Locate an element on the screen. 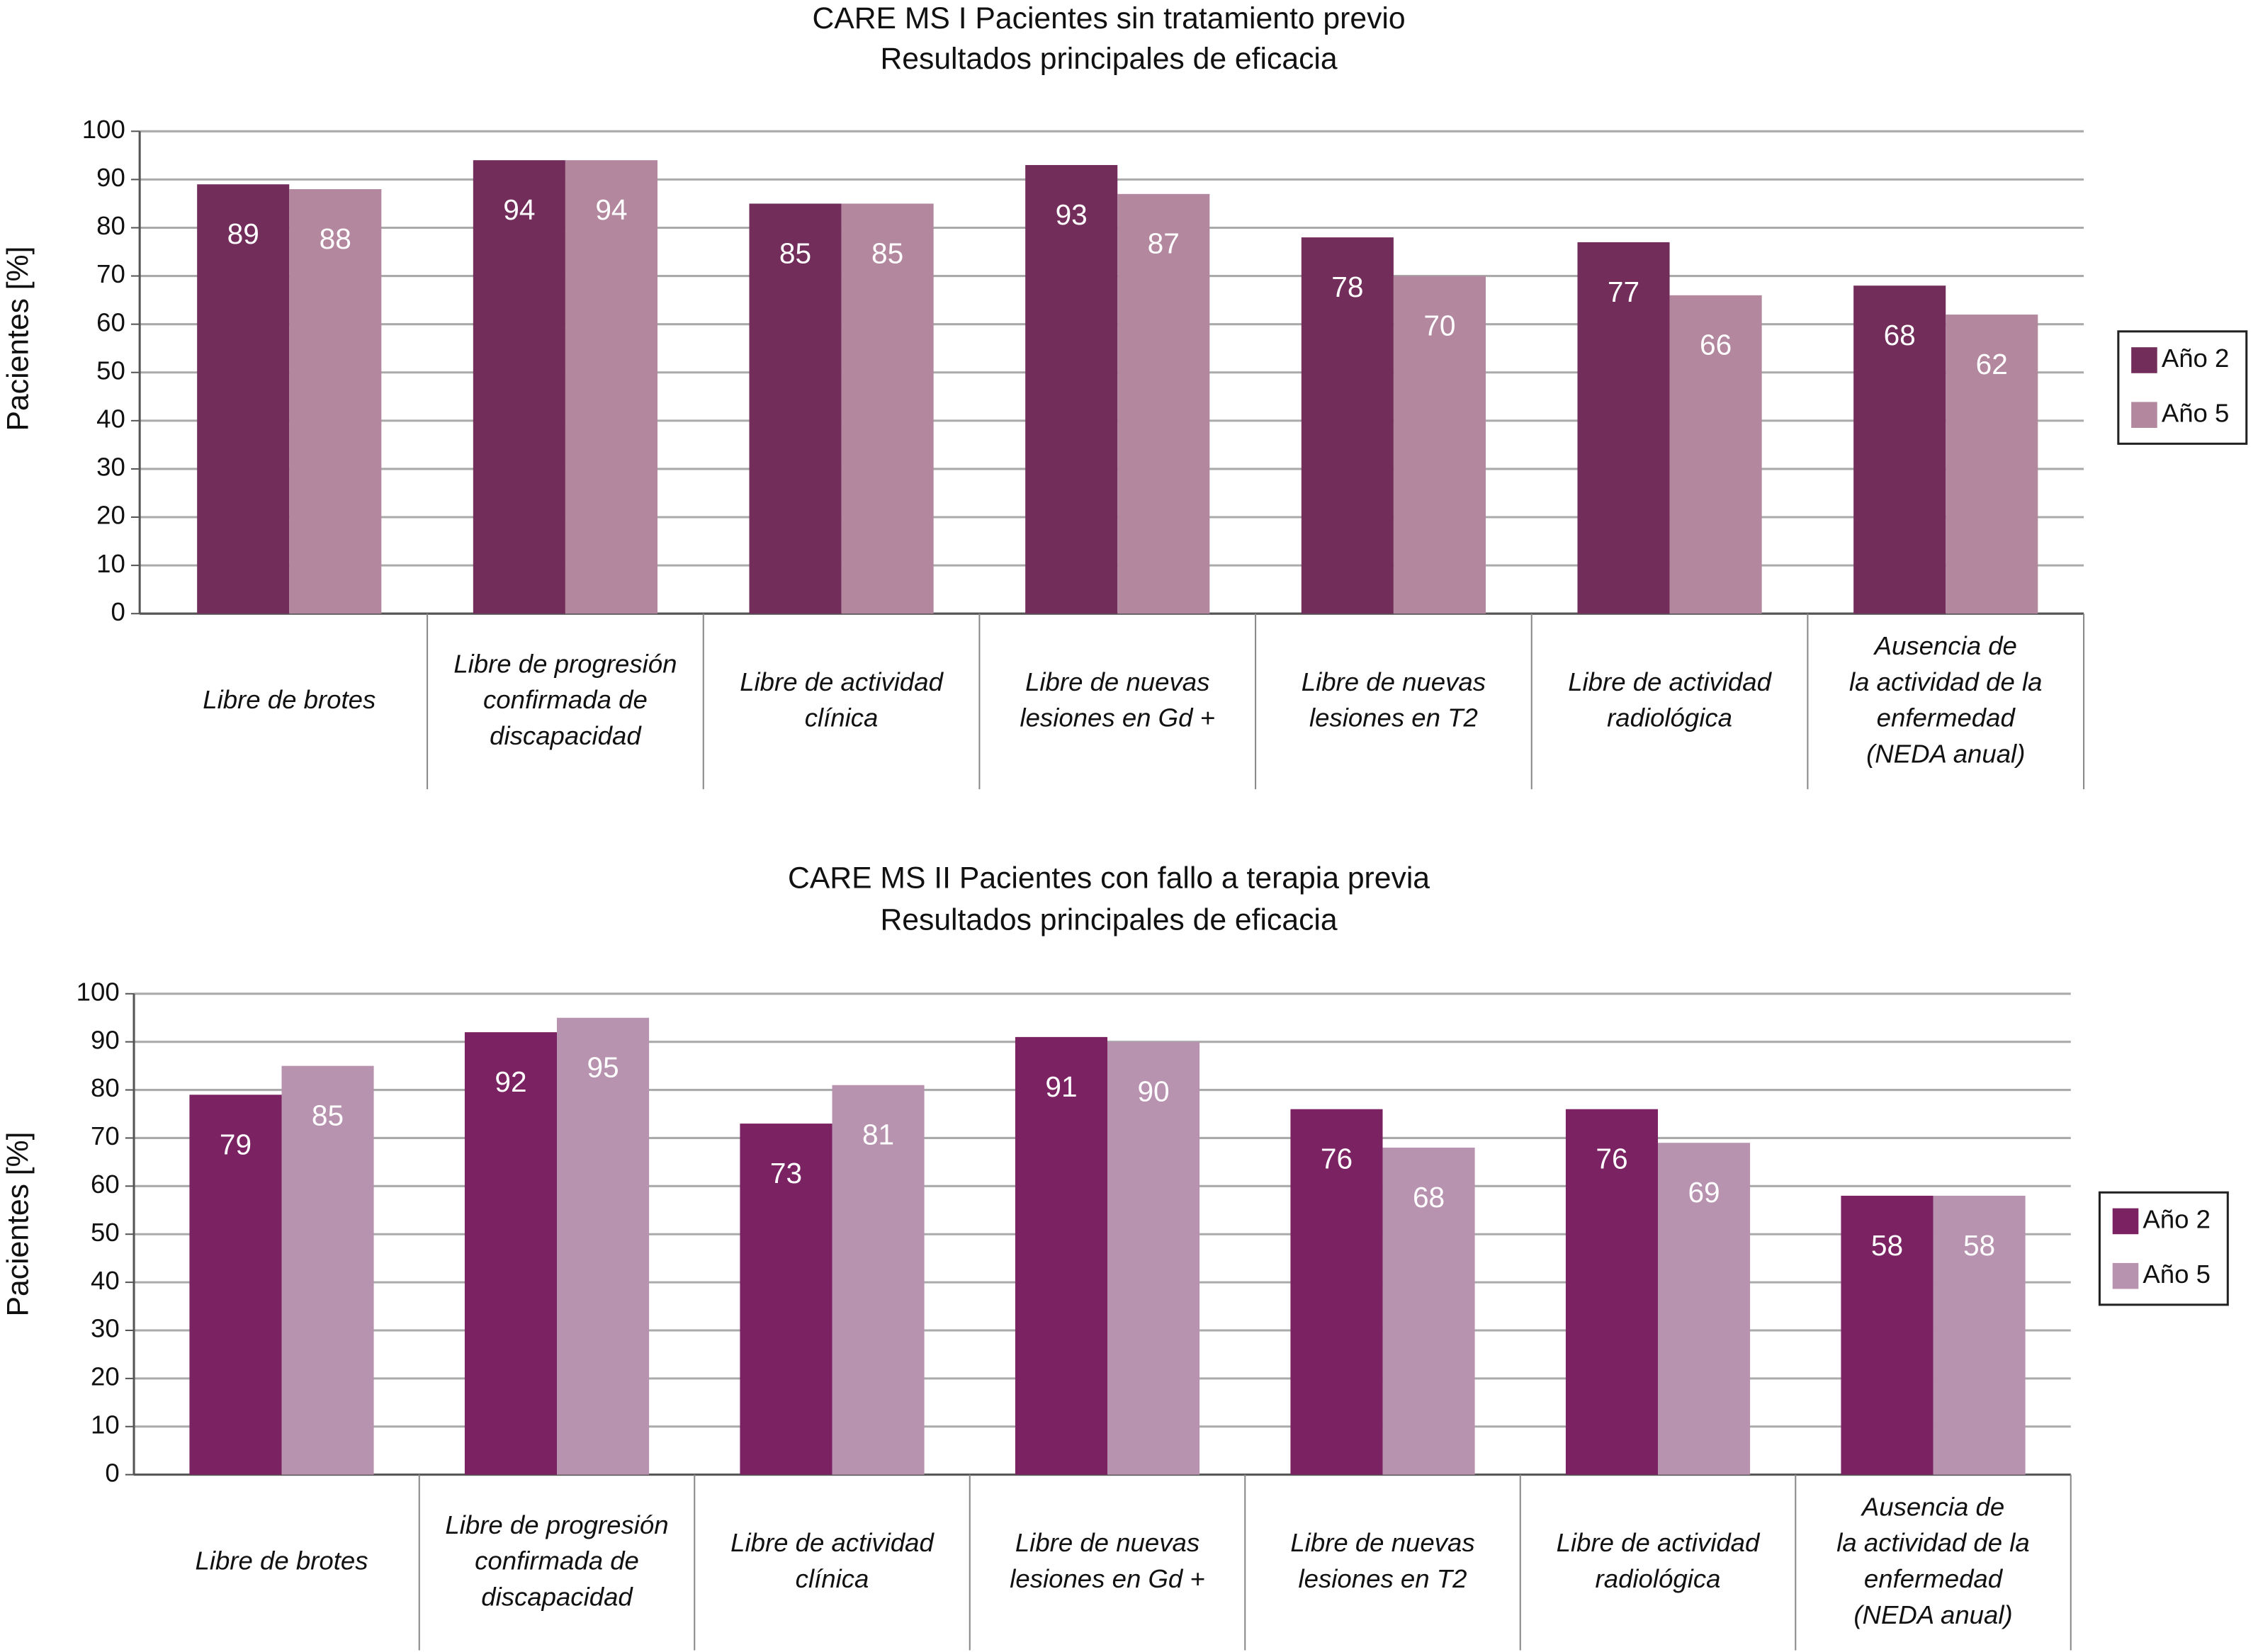 The width and height of the screenshot is (2258, 1652). value-label: 89 is located at coordinates (243, 234).